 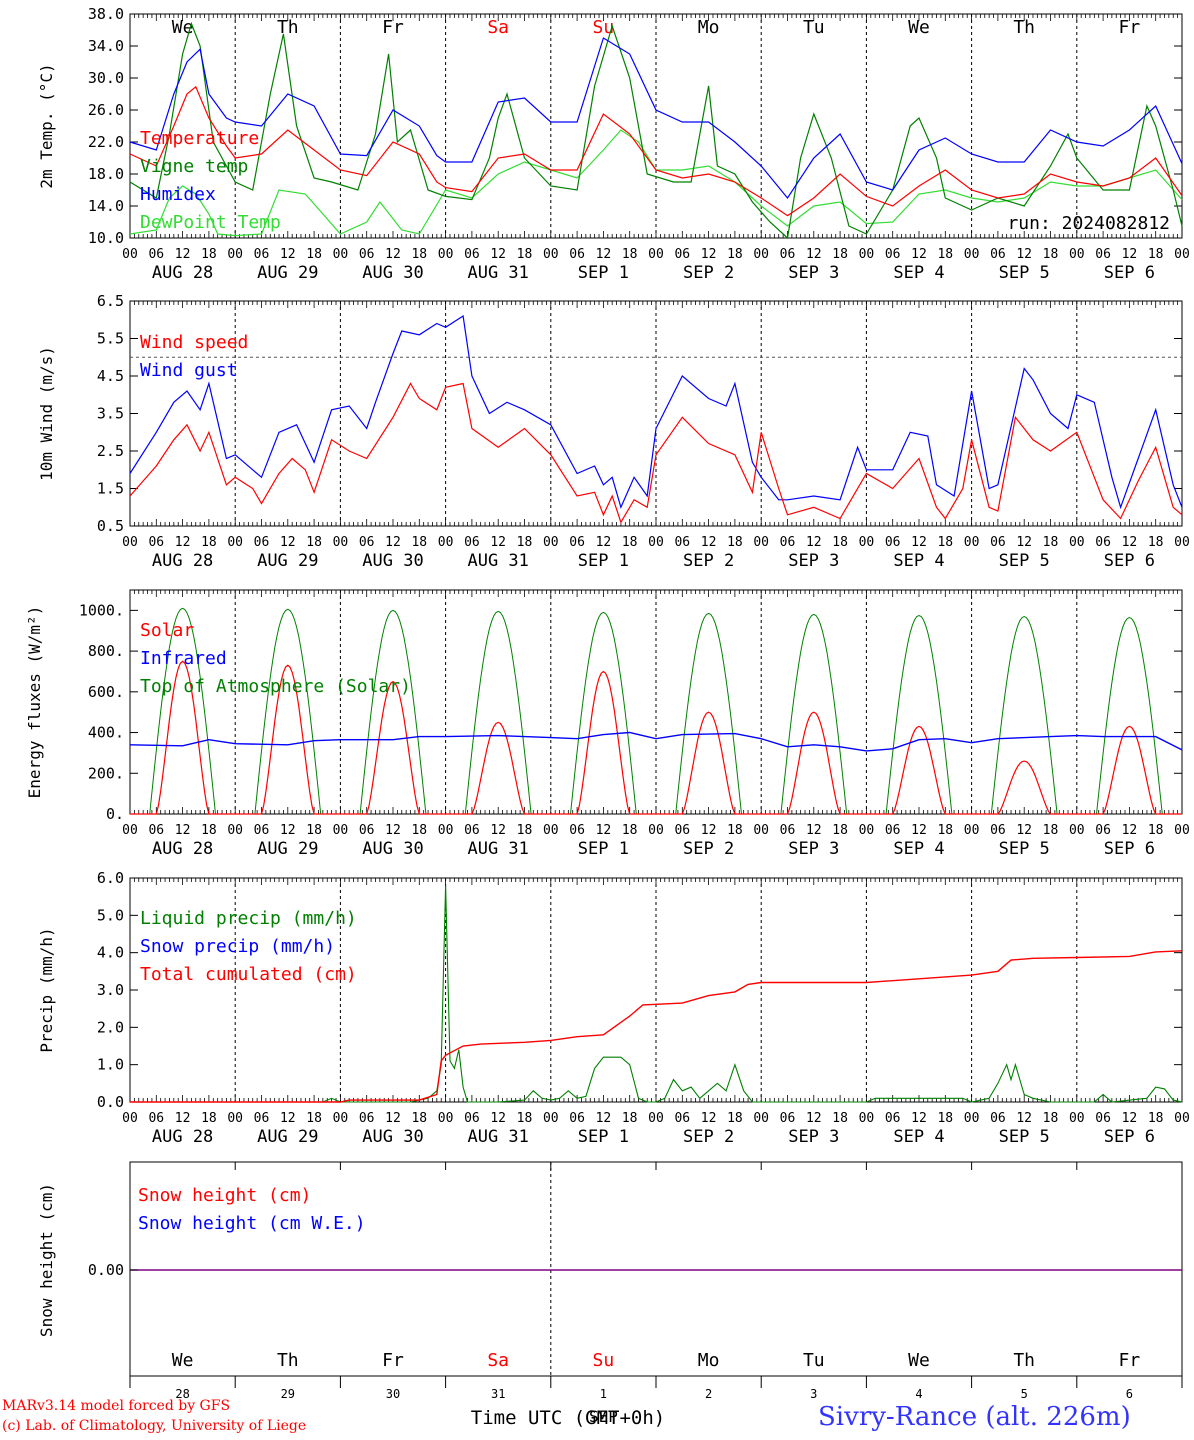 I want to click on y-tick-label: 18.0, so click(x=106, y=174).